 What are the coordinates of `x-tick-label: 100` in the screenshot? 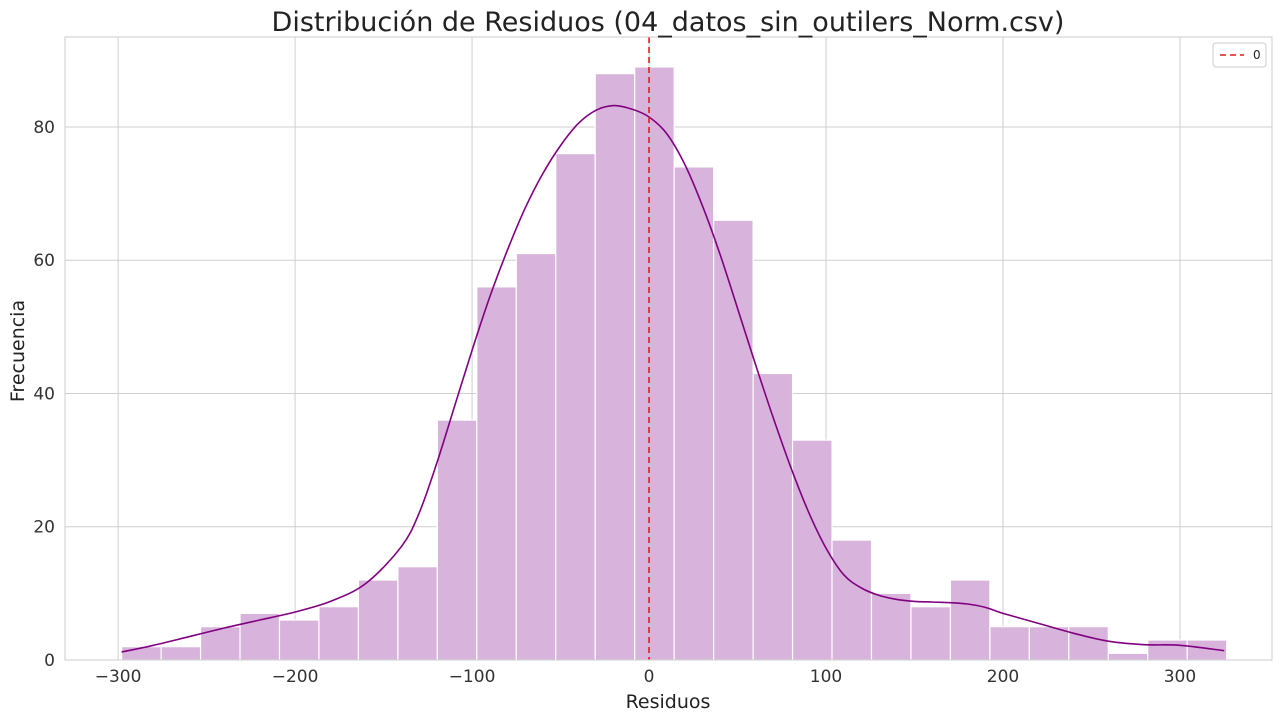 It's located at (826, 677).